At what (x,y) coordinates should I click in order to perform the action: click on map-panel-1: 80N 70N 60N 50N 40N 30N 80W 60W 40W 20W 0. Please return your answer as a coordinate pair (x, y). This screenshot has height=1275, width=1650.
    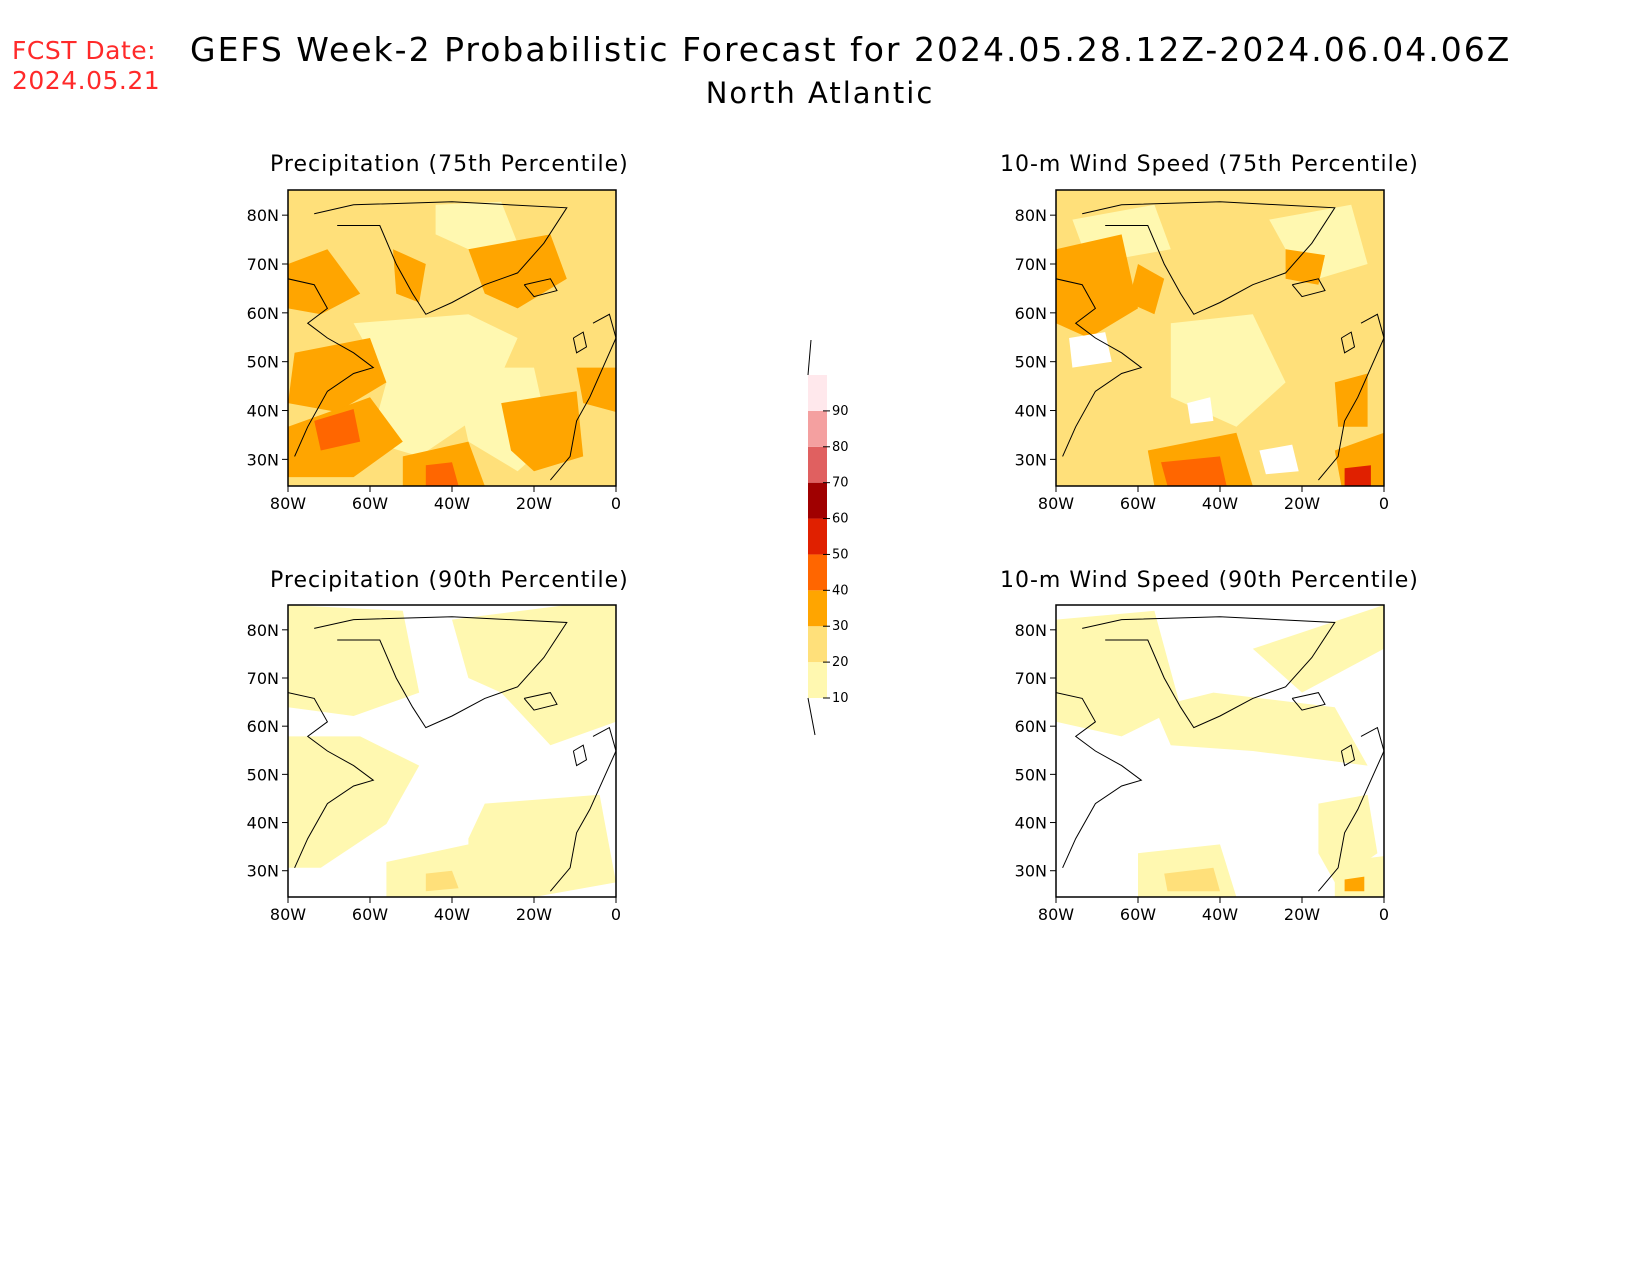
    Looking at the image, I should click on (1202, 351).